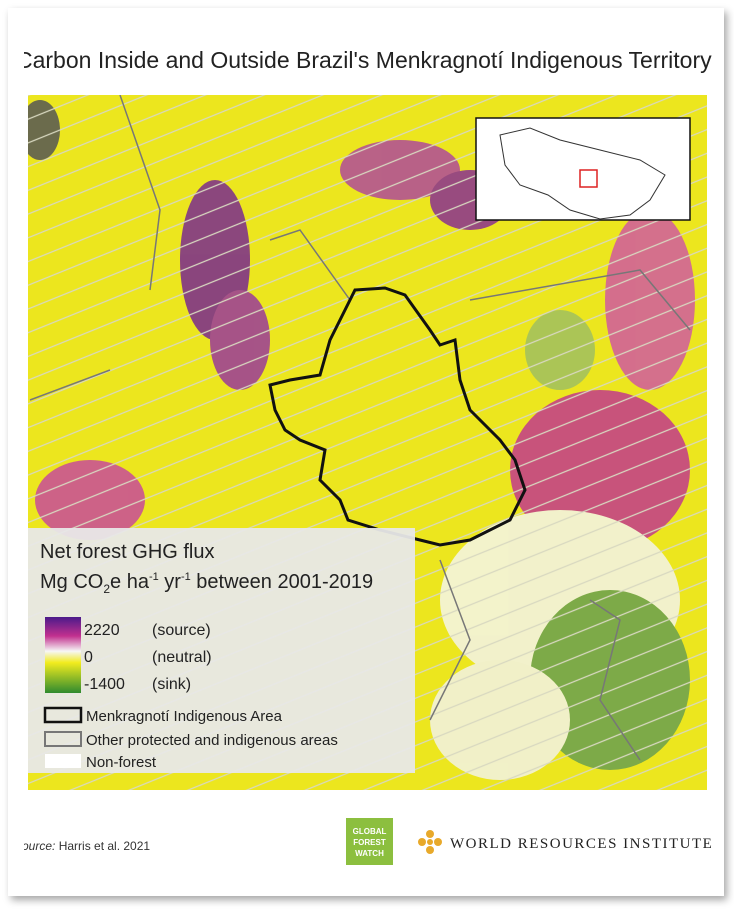 The height and width of the screenshot is (915, 734). I want to click on wri-mark, so click(430, 842).